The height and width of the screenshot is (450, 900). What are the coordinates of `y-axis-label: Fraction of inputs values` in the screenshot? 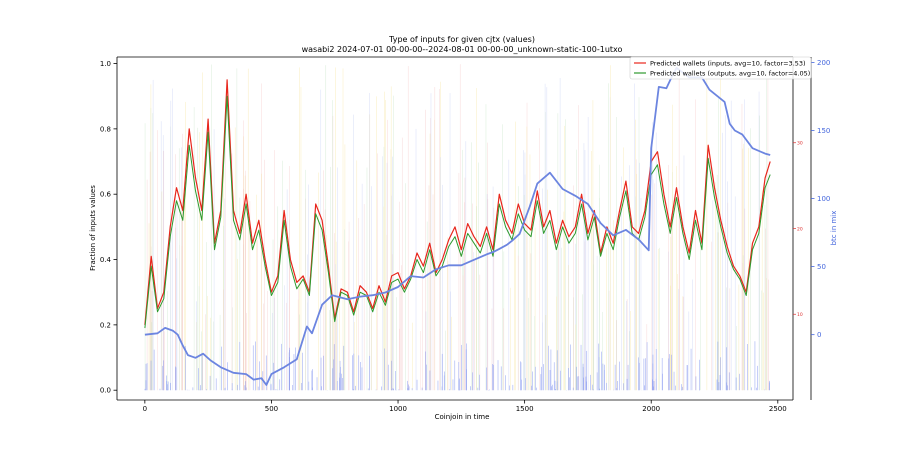 It's located at (93, 228).